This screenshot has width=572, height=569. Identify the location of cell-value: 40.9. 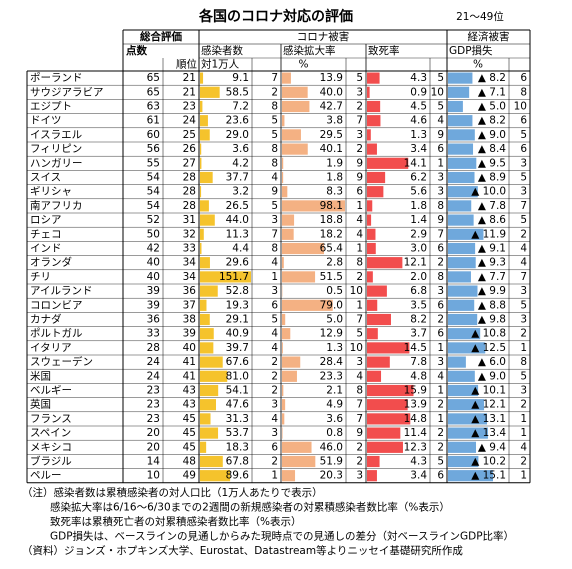
(237, 334).